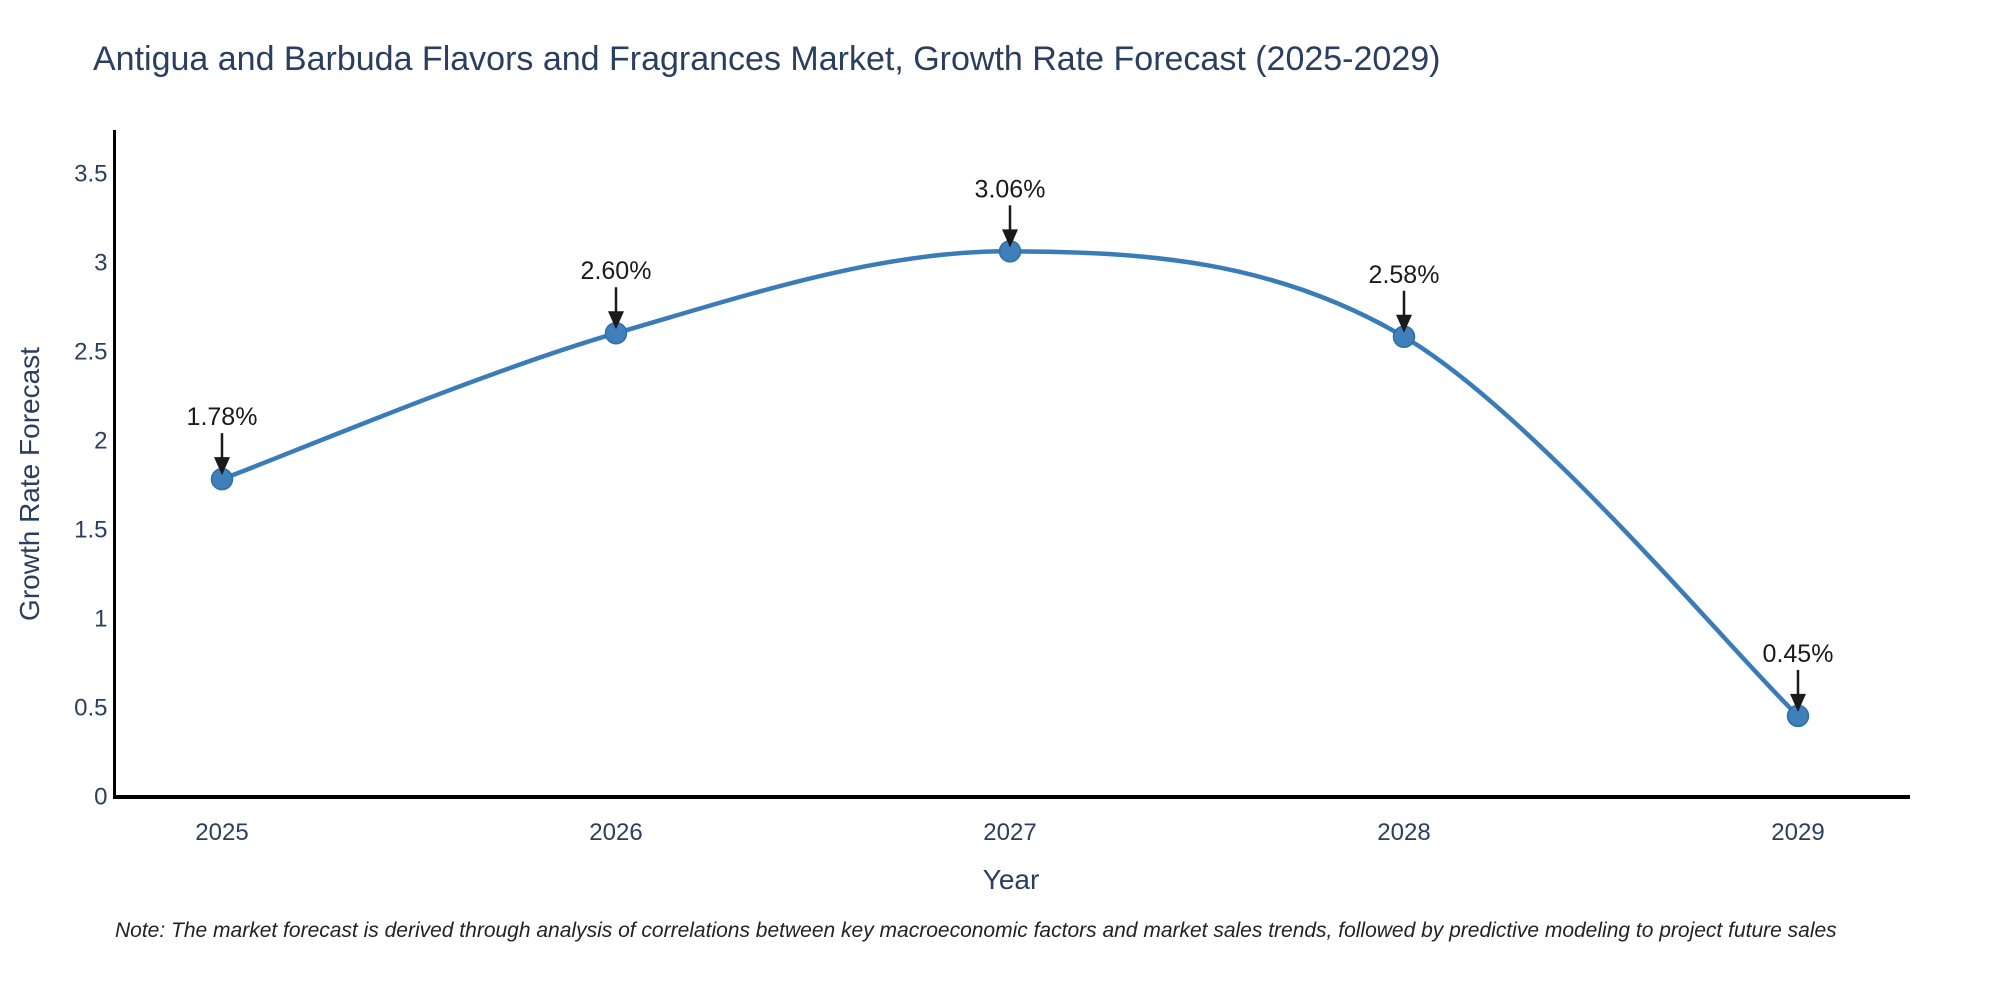  What do you see at coordinates (90, 352) in the screenshot?
I see `y-tick-label: 2.5` at bounding box center [90, 352].